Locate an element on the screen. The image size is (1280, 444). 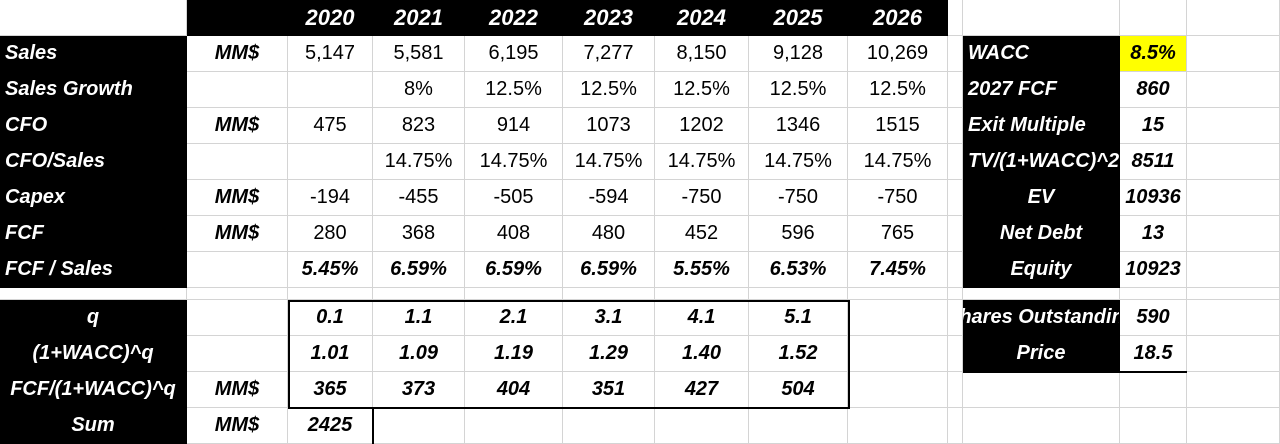
value: -594 is located at coordinates (609, 198).